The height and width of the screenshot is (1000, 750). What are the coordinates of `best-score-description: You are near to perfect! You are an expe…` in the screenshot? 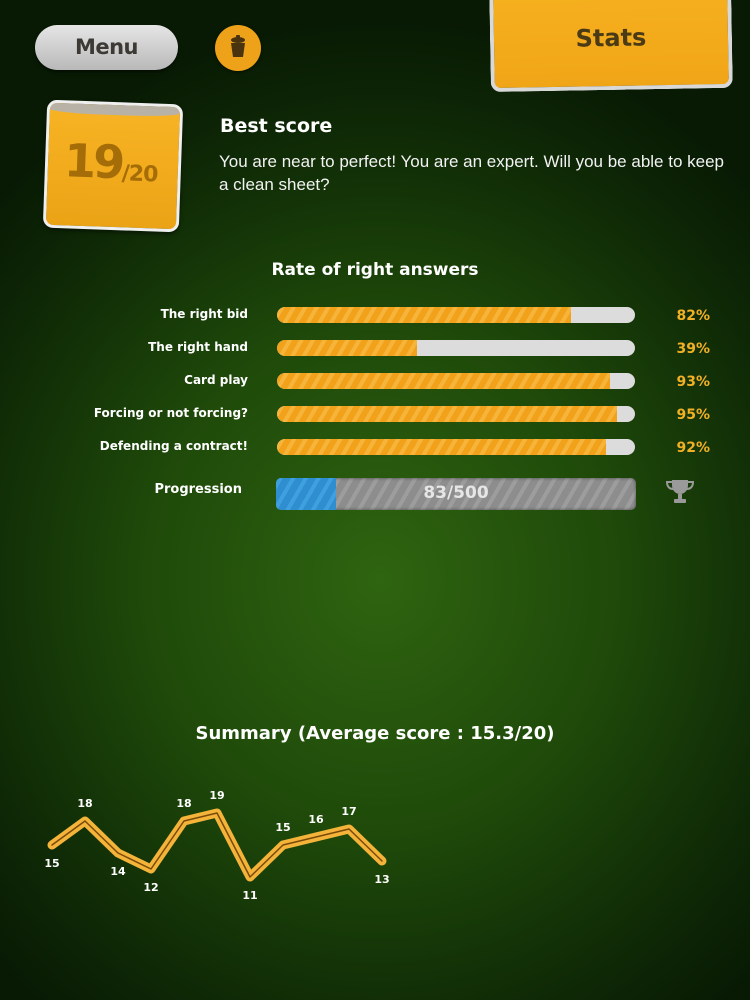 It's located at (471, 173).